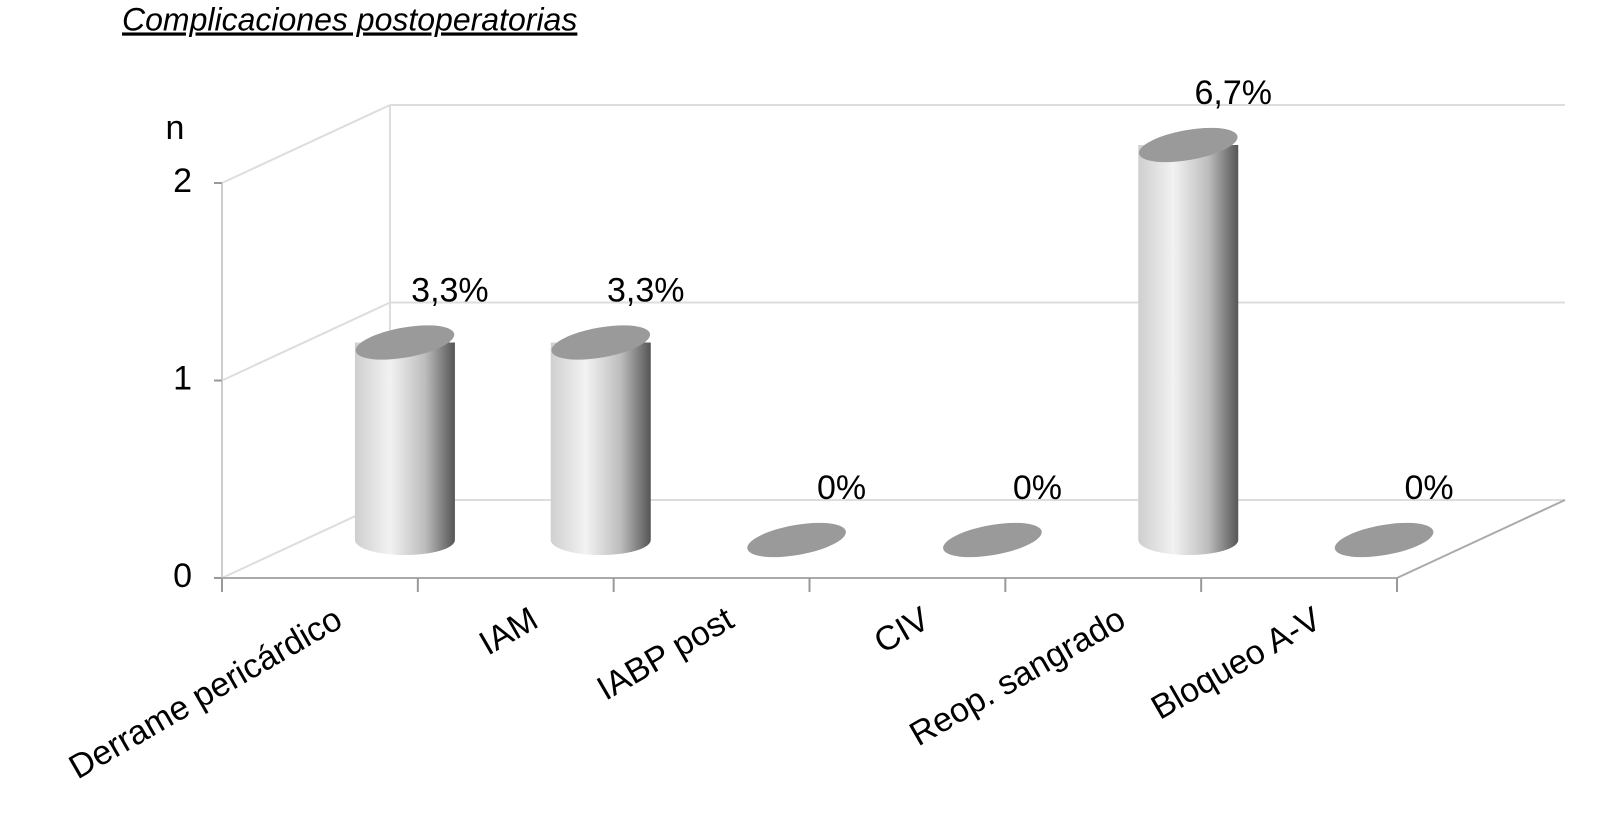  Describe the element at coordinates (1481, 539) in the screenshot. I see `floor-side` at that location.